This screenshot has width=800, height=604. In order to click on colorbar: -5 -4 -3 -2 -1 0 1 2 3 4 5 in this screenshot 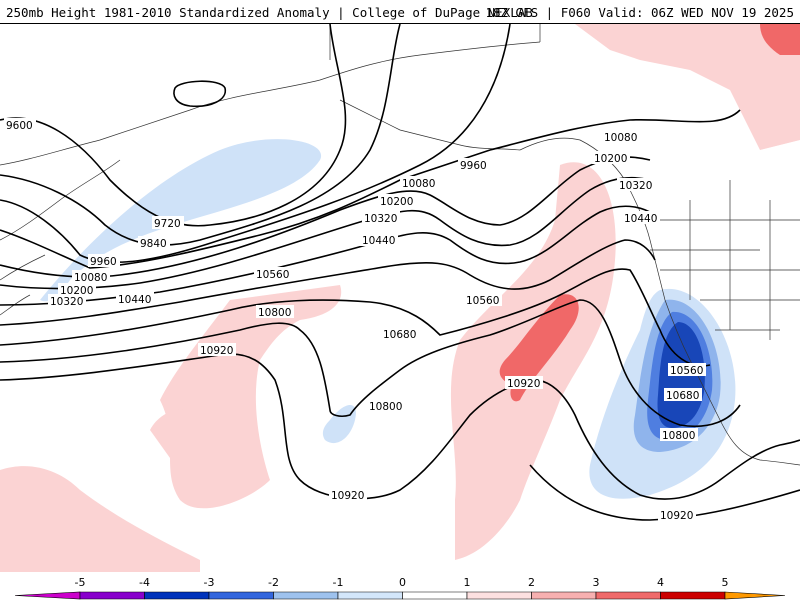, I will do `click(400, 586)`.